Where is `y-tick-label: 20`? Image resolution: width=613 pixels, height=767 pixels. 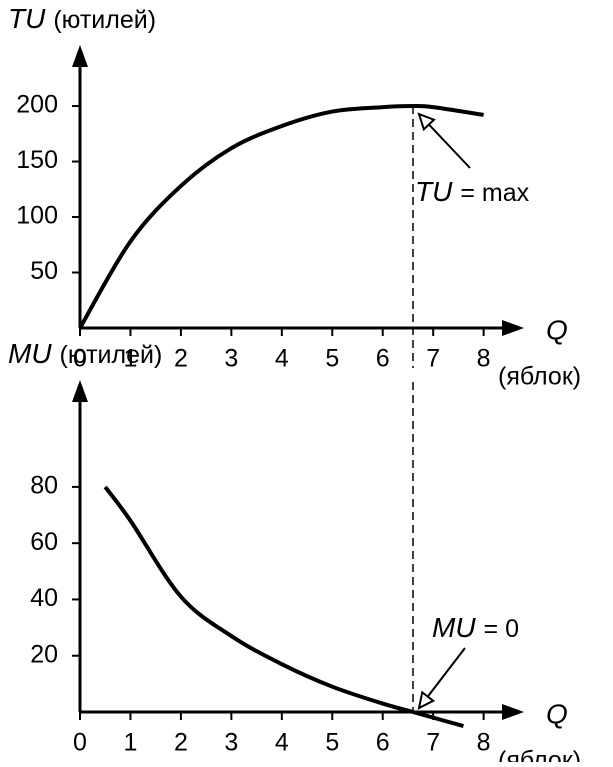
y-tick-label: 20 is located at coordinates (44, 654).